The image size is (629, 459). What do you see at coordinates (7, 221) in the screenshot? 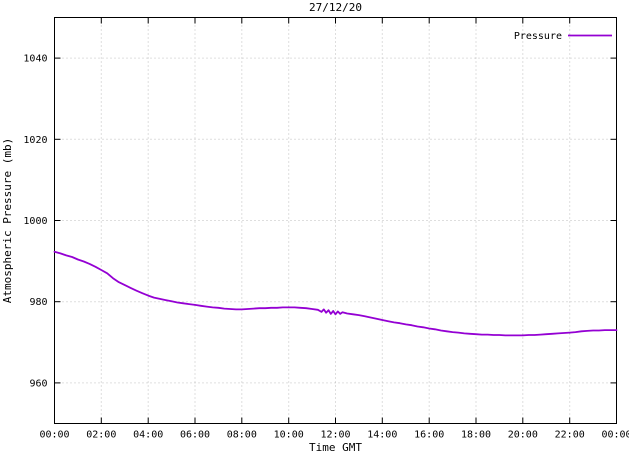
I see `y-axis-label: Atmospheric Pressure (mb)` at bounding box center [7, 221].